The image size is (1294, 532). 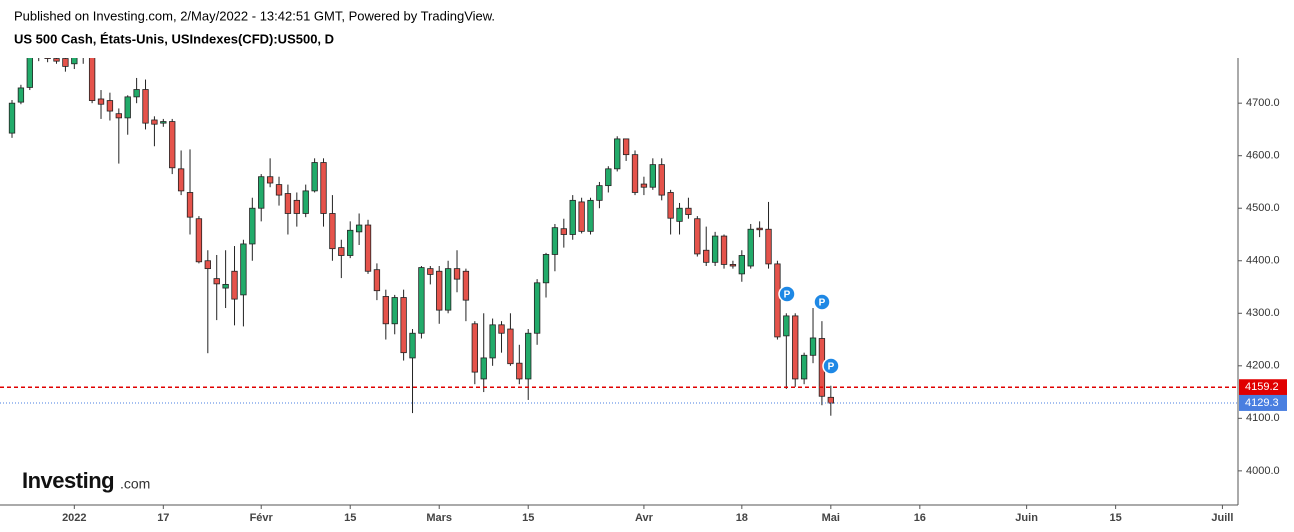 I want to click on y-tick-label: 4400.0, so click(x=1263, y=261).